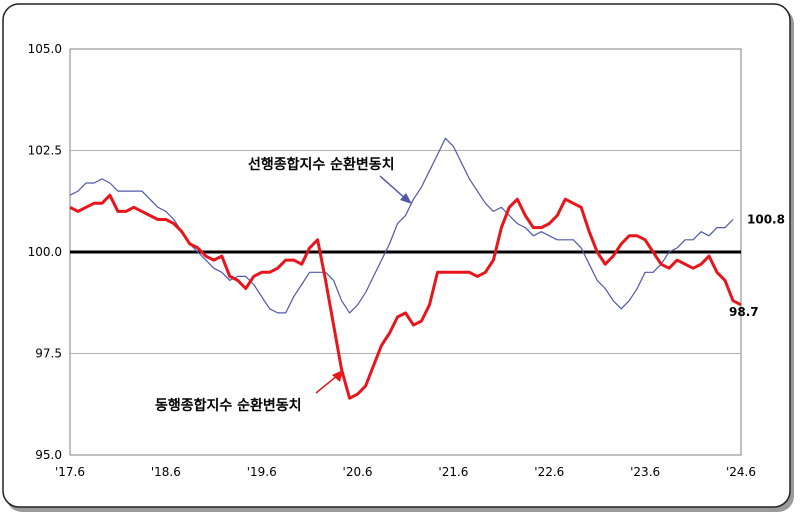 The image size is (800, 517). I want to click on coincident-index-annotation: 동행종합지수 순환변동치, so click(228, 405).